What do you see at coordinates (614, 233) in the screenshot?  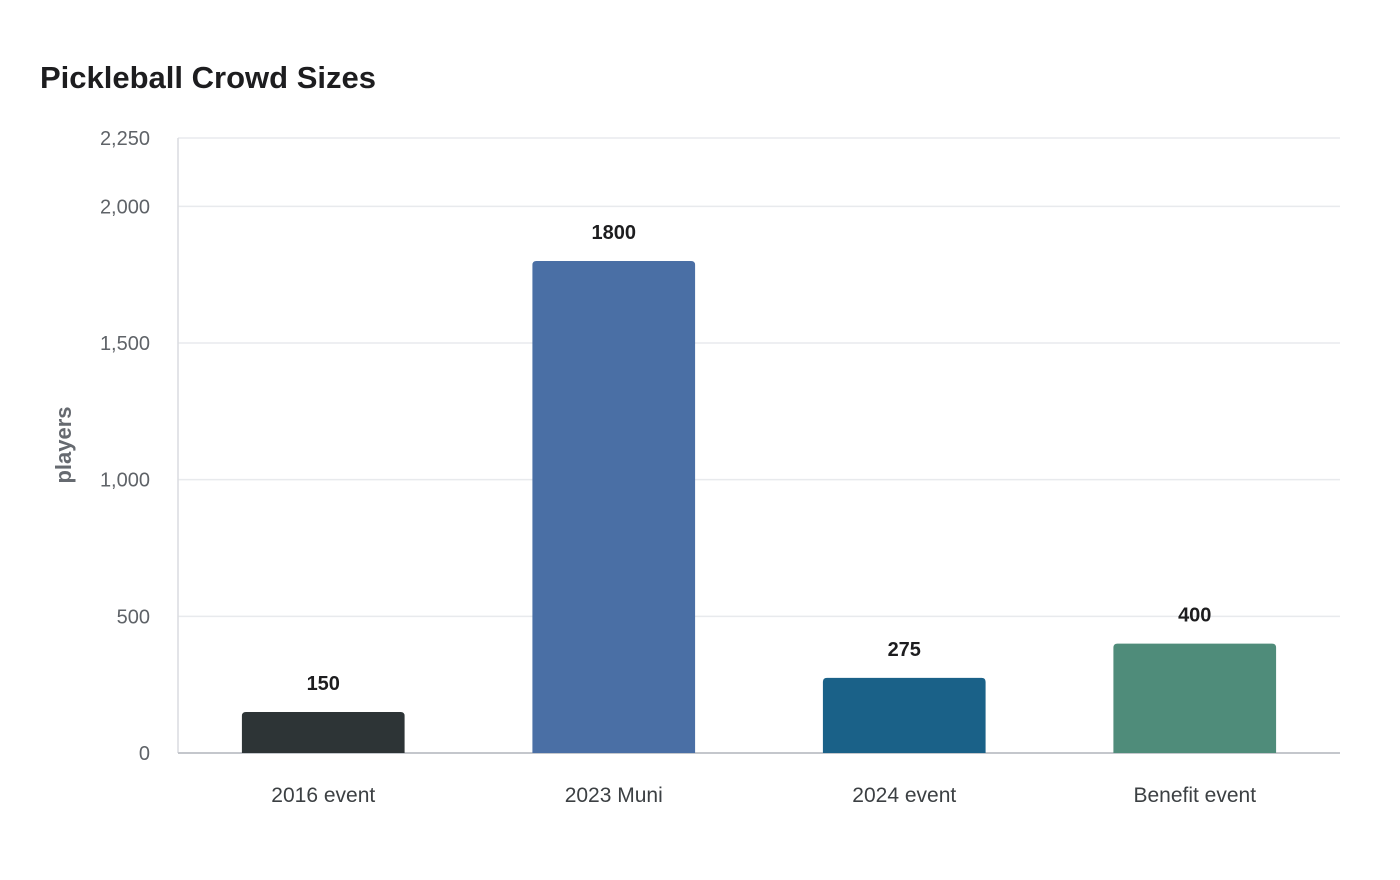 I see `bar-value-label: 1800` at bounding box center [614, 233].